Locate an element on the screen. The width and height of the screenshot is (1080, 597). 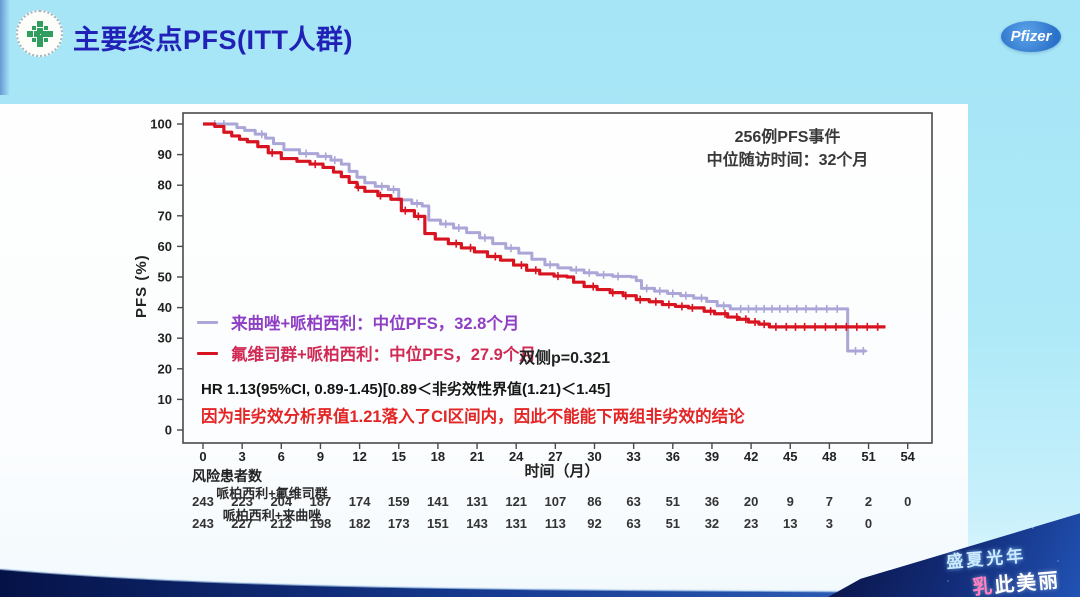
y-tick-label: 0 is located at coordinates (168, 430).